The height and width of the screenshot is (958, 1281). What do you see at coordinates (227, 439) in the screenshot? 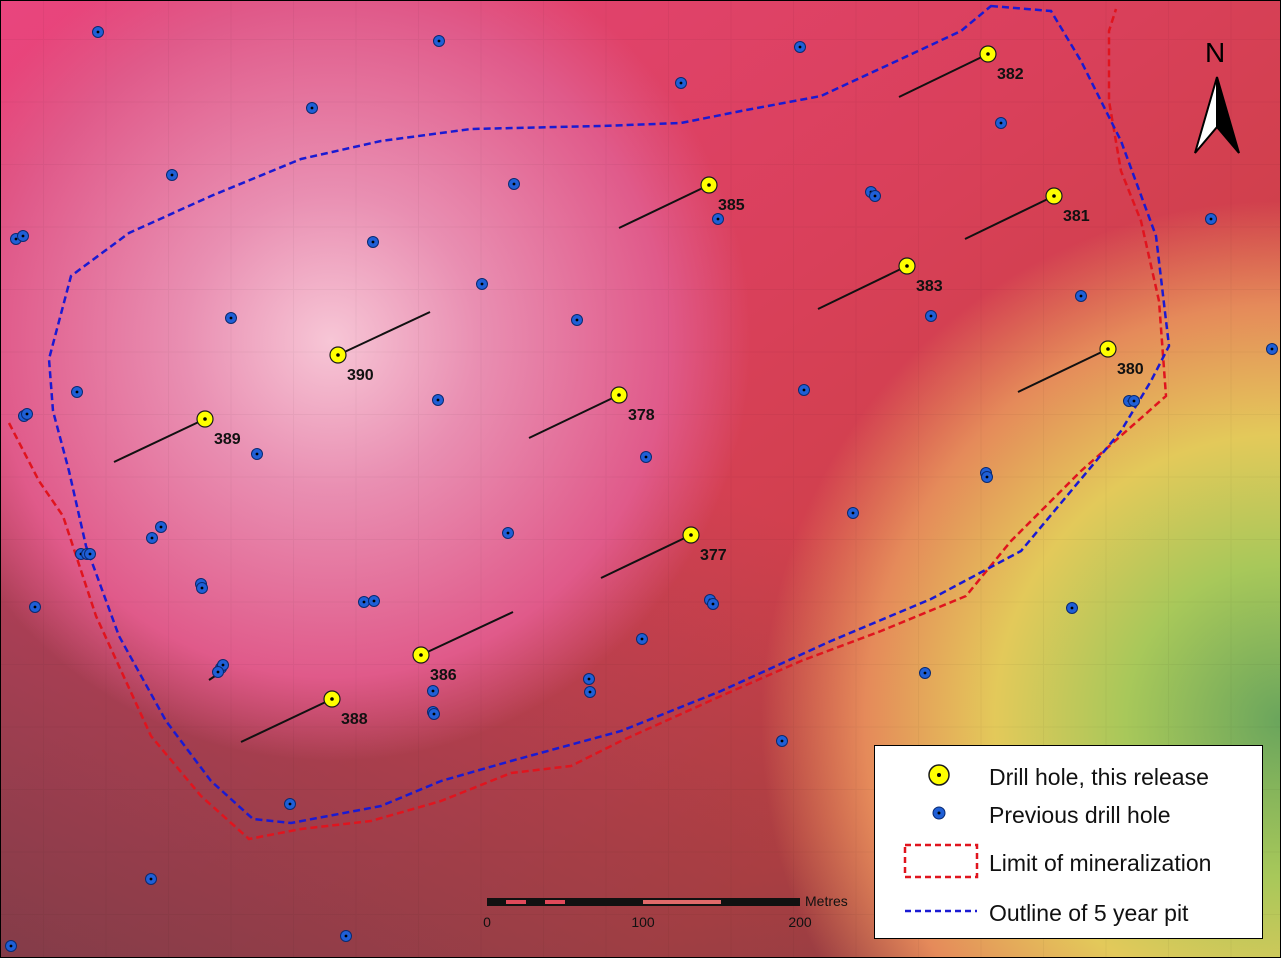
I see `drill-hole-label: 389` at bounding box center [227, 439].